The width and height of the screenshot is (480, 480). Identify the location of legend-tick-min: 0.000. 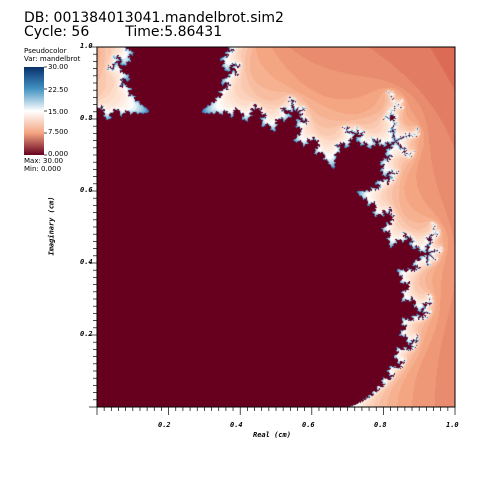
(58, 154).